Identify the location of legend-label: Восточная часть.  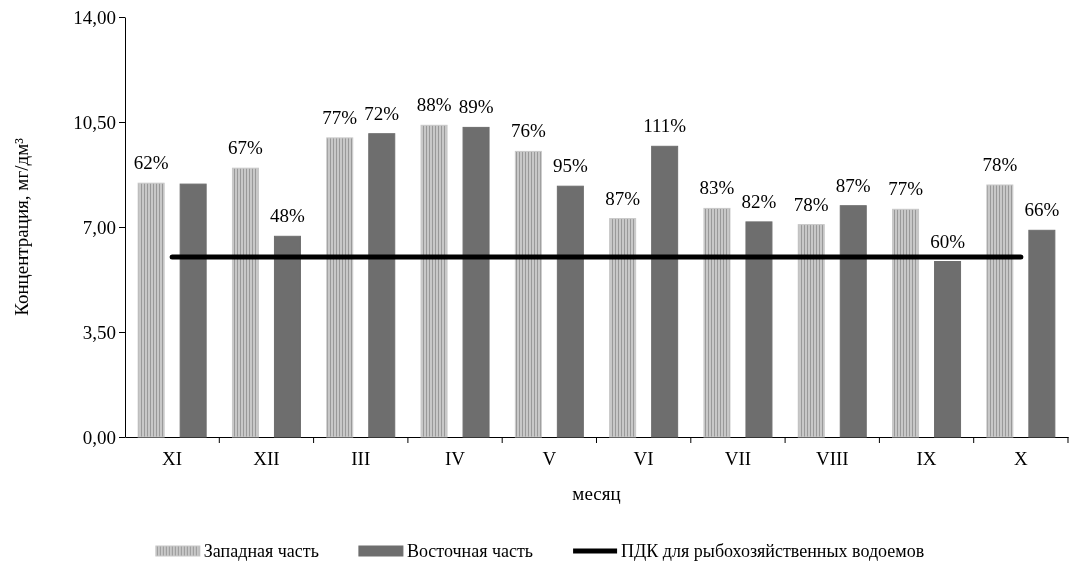
(470, 551).